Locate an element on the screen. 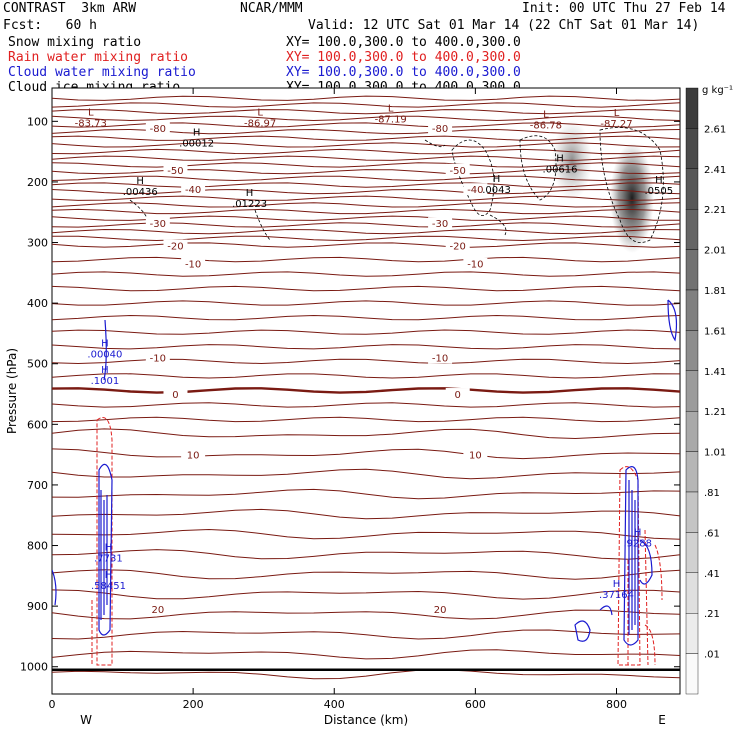  colorbar-label: 2.01 is located at coordinates (715, 251).